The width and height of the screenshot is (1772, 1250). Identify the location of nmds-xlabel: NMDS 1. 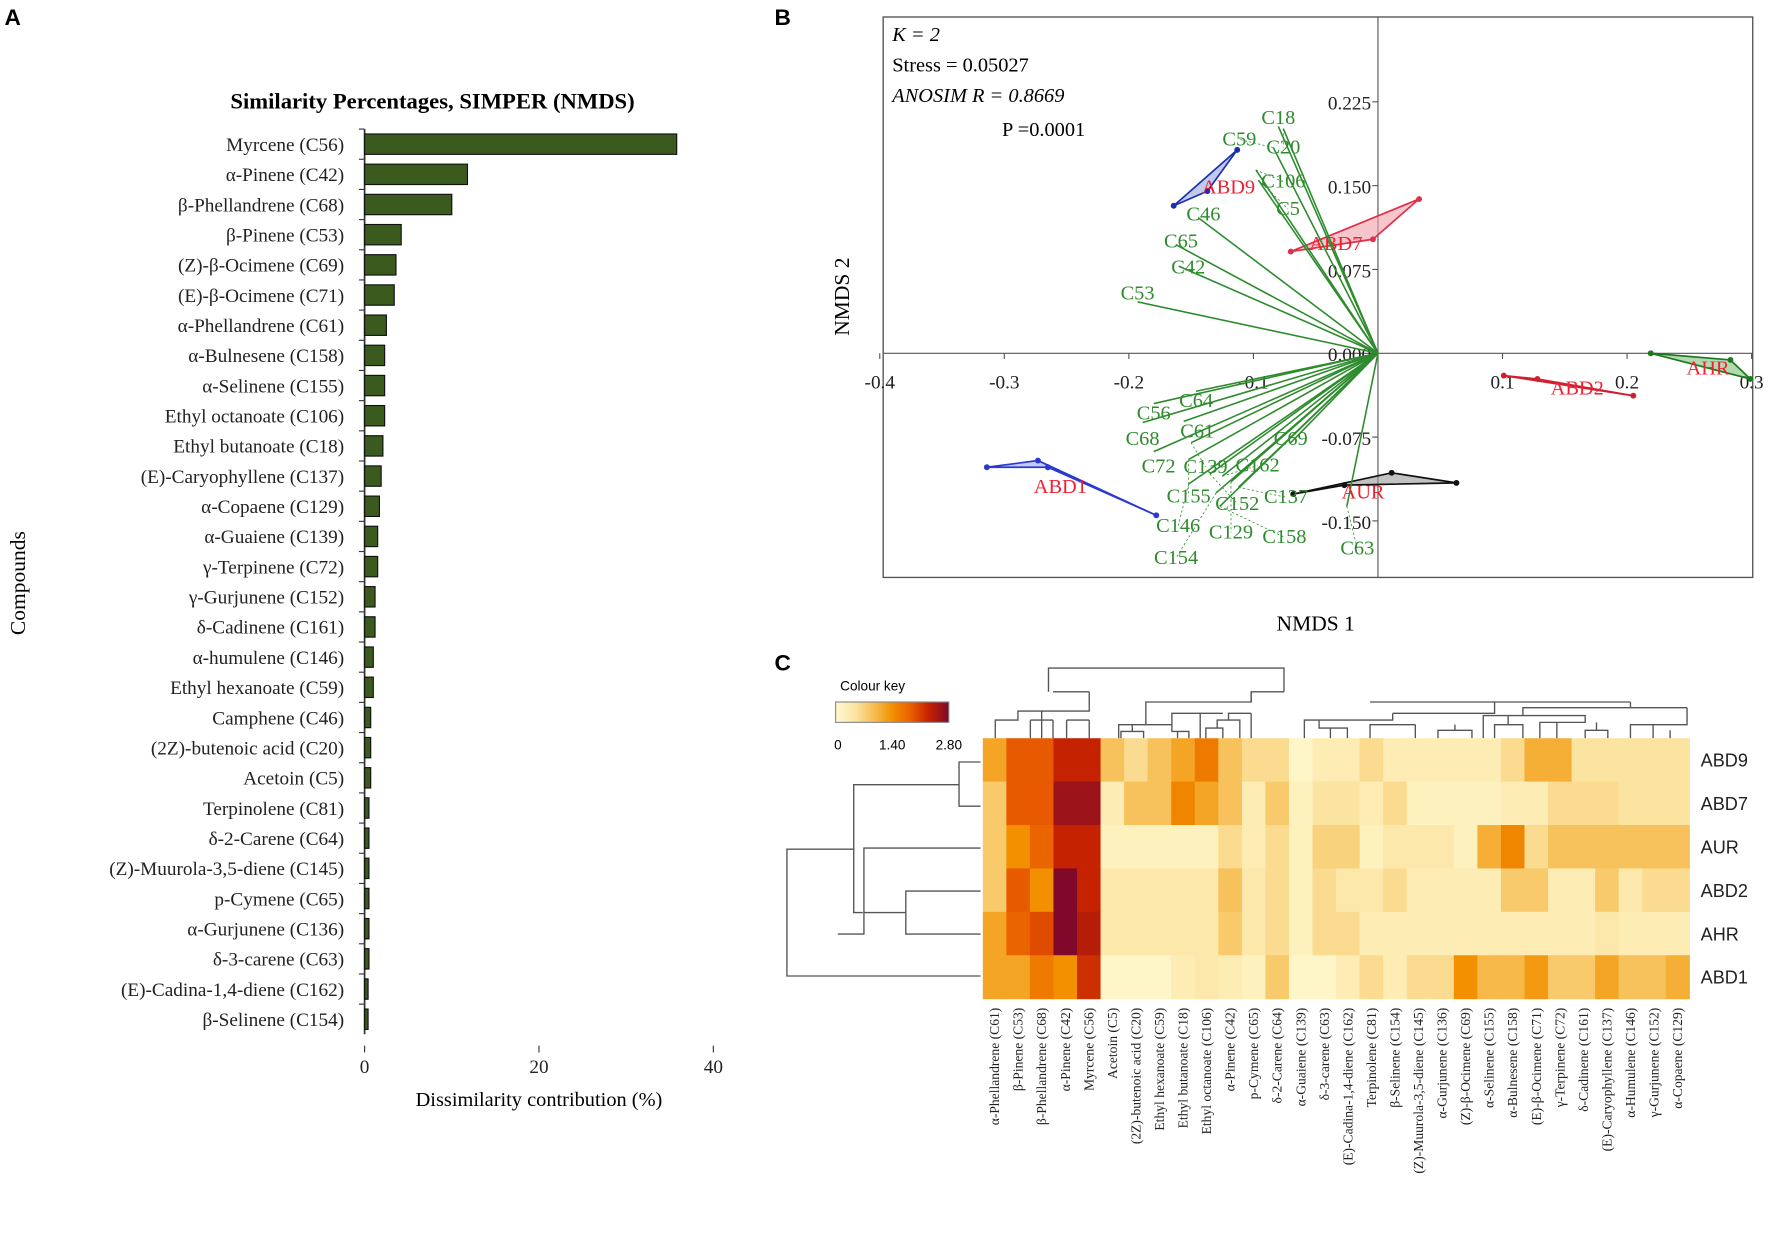
(1316, 624).